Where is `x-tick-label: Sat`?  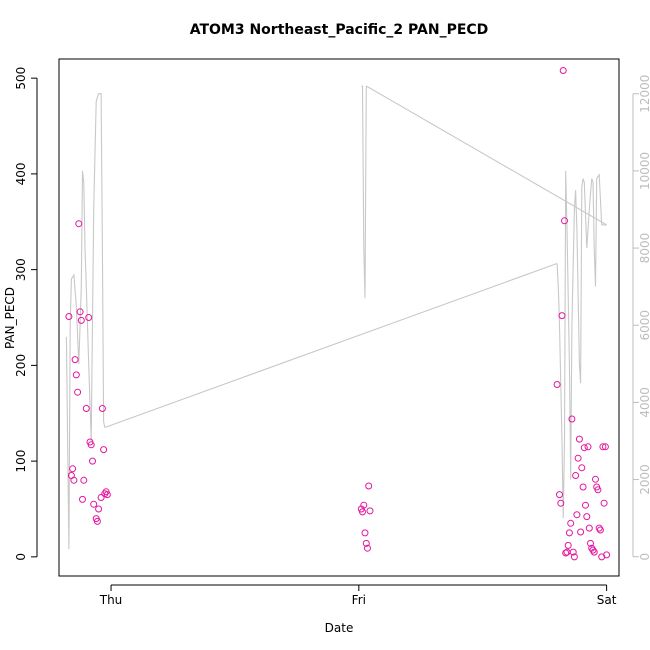
x-tick-label: Sat is located at coordinates (607, 600).